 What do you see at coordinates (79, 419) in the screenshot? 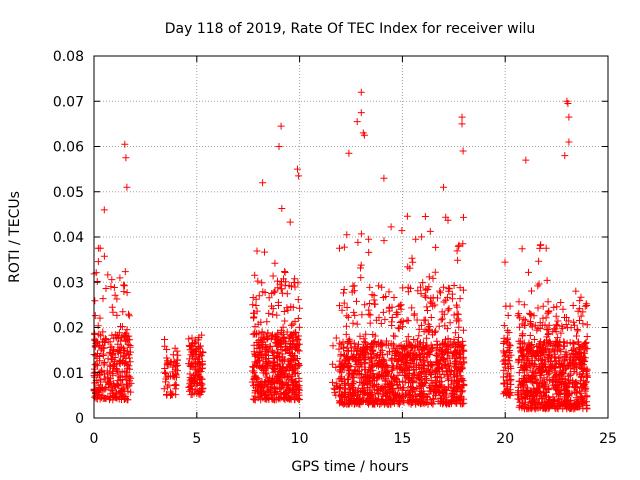
I see `y-tick-label: 0` at bounding box center [79, 419].